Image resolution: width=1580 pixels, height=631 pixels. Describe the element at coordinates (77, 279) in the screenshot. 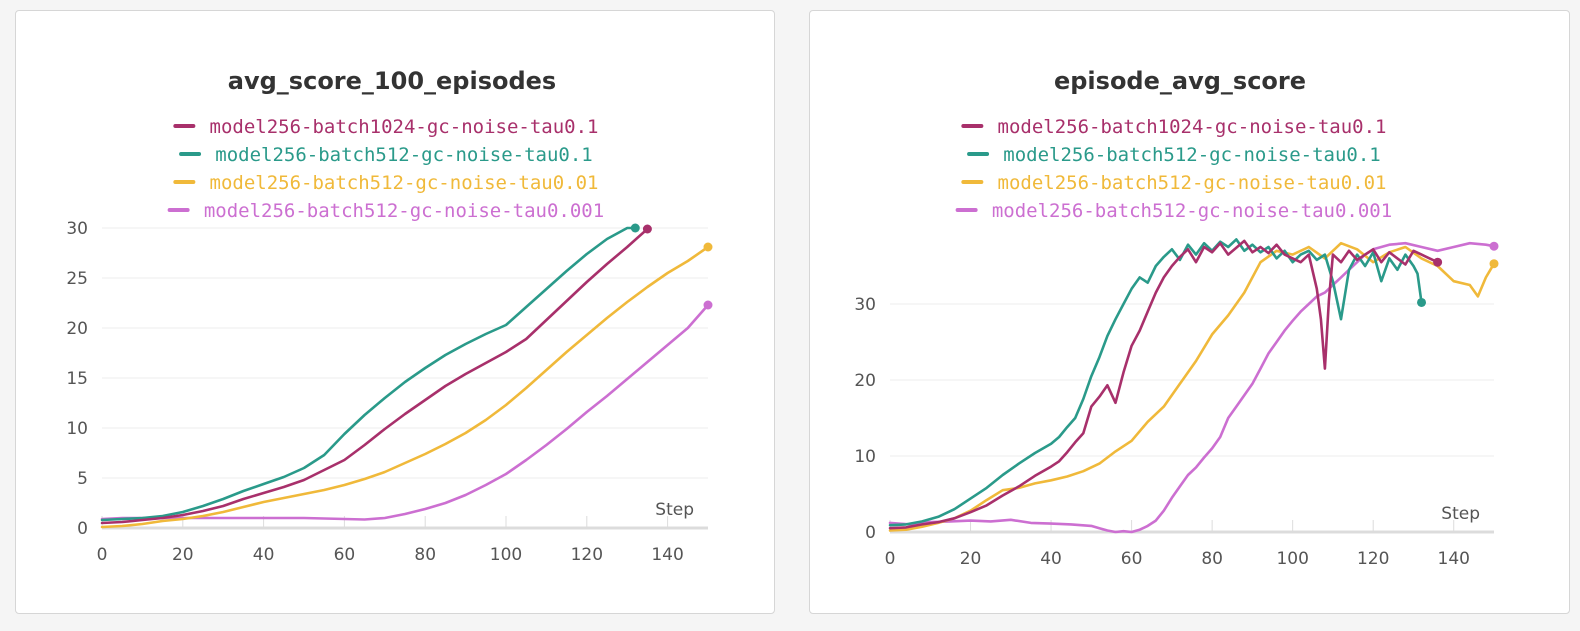

I see `y-tick-label: 25` at that location.